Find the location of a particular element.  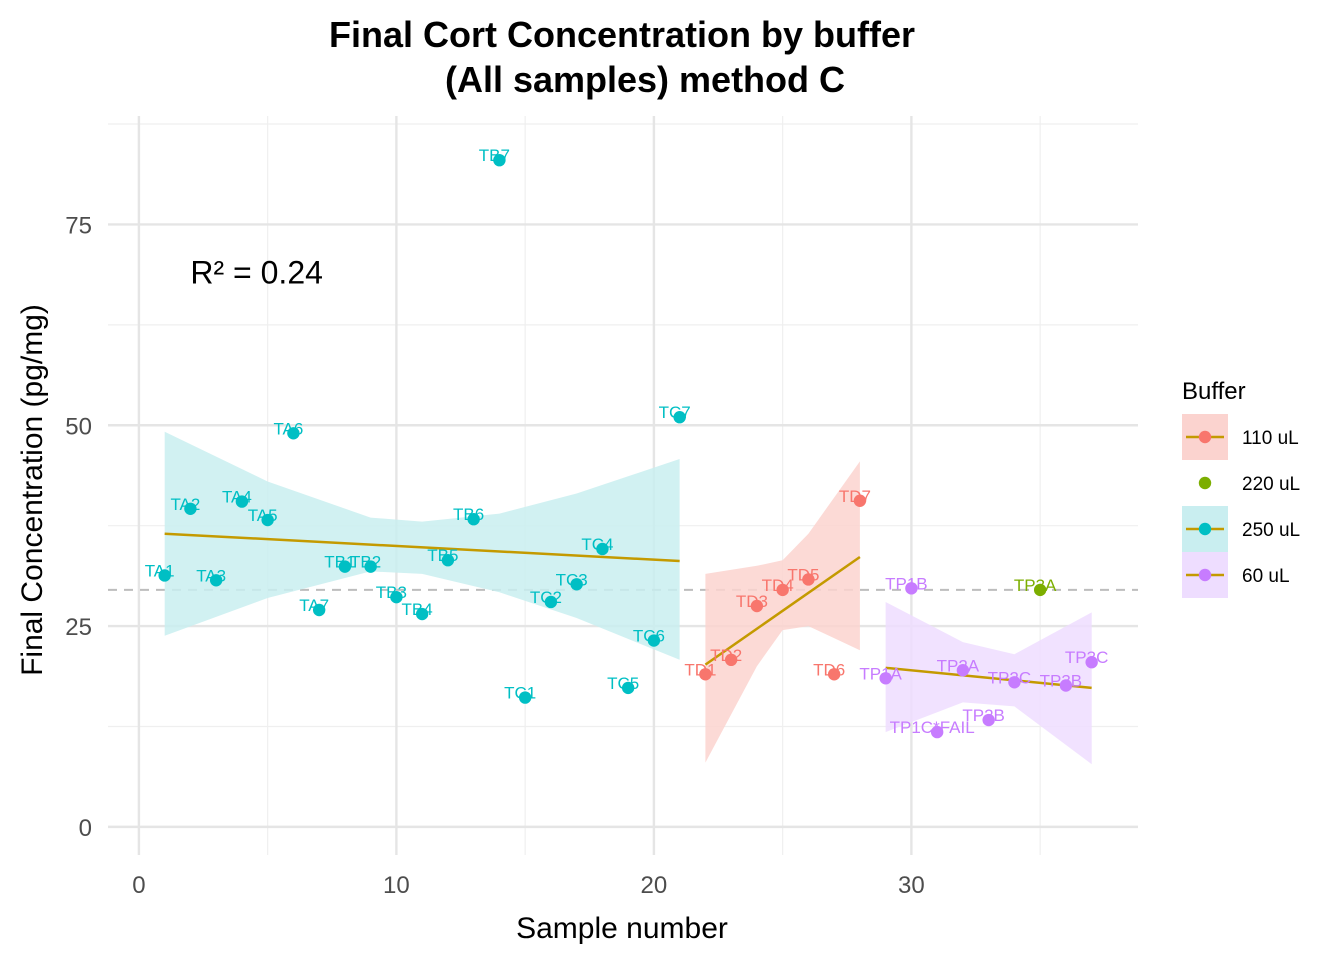

point-label: TC3 is located at coordinates (572, 579).